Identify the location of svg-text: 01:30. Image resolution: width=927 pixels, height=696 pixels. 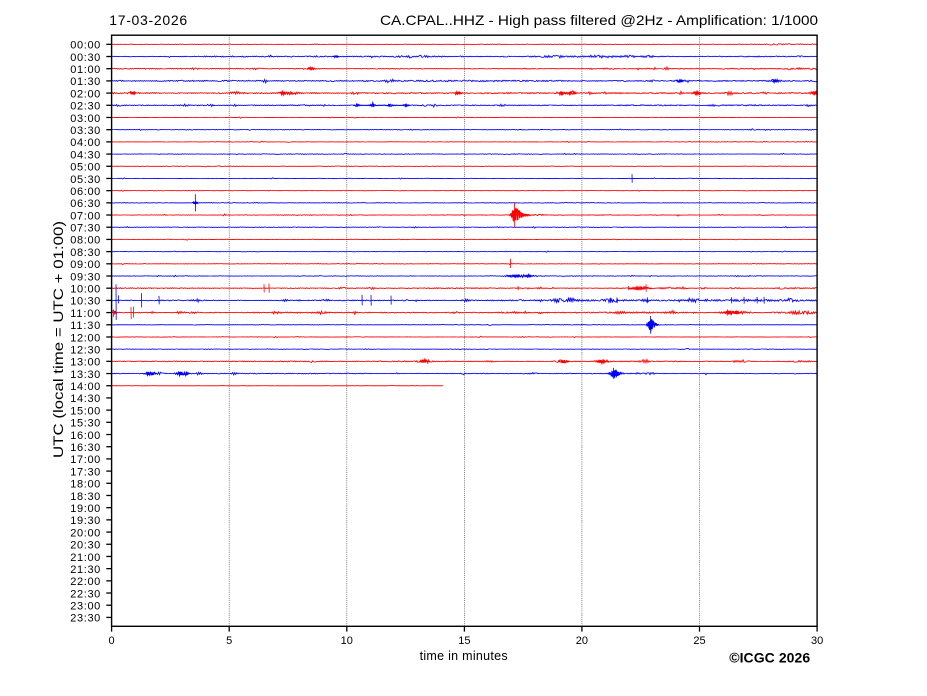
(85, 82).